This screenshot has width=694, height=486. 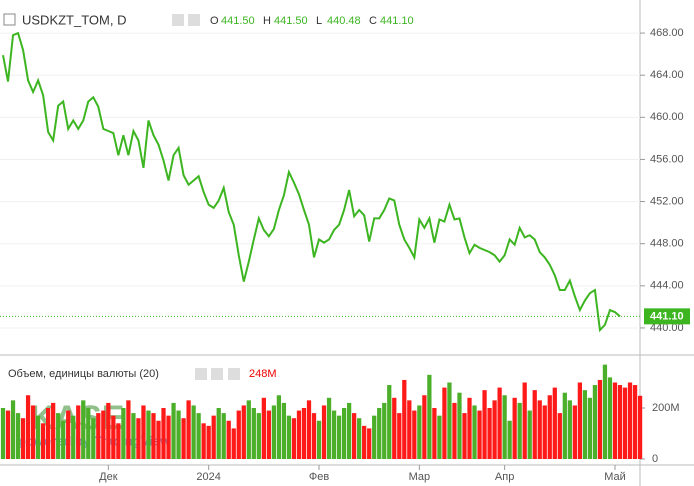 What do you see at coordinates (504, 477) in the screenshot?
I see `x-tick-label: Апр` at bounding box center [504, 477].